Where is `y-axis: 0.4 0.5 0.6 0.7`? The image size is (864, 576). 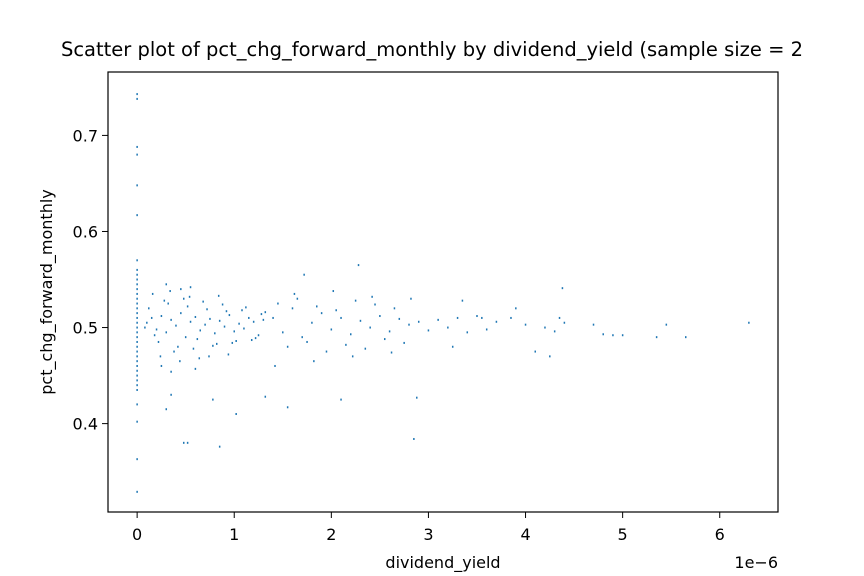
y-axis: 0.4 0.5 0.6 0.7 is located at coordinates (90, 280).